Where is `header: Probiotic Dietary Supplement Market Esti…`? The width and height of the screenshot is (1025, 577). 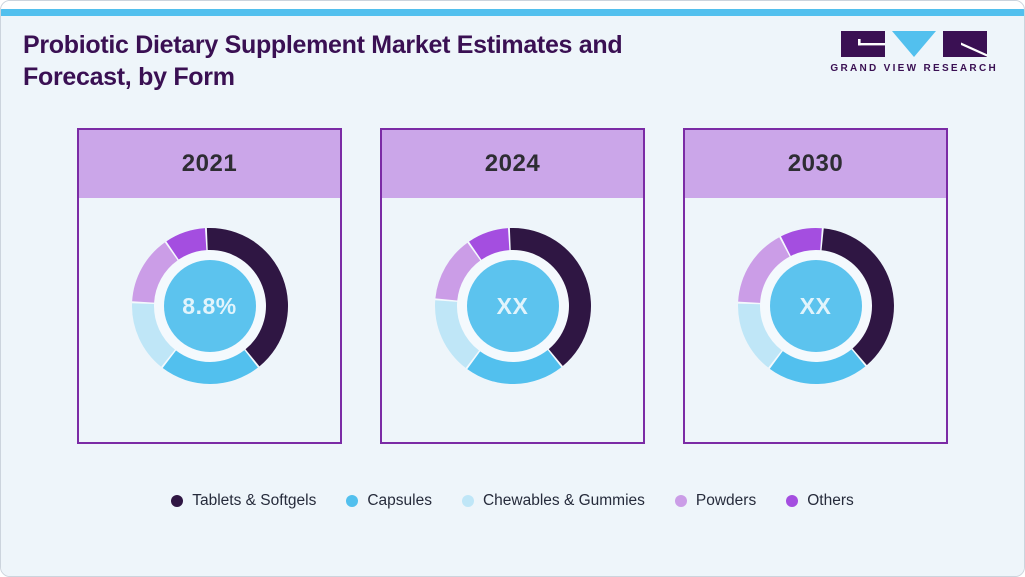 header: Probiotic Dietary Supplement Market Esti… is located at coordinates (512, 61).